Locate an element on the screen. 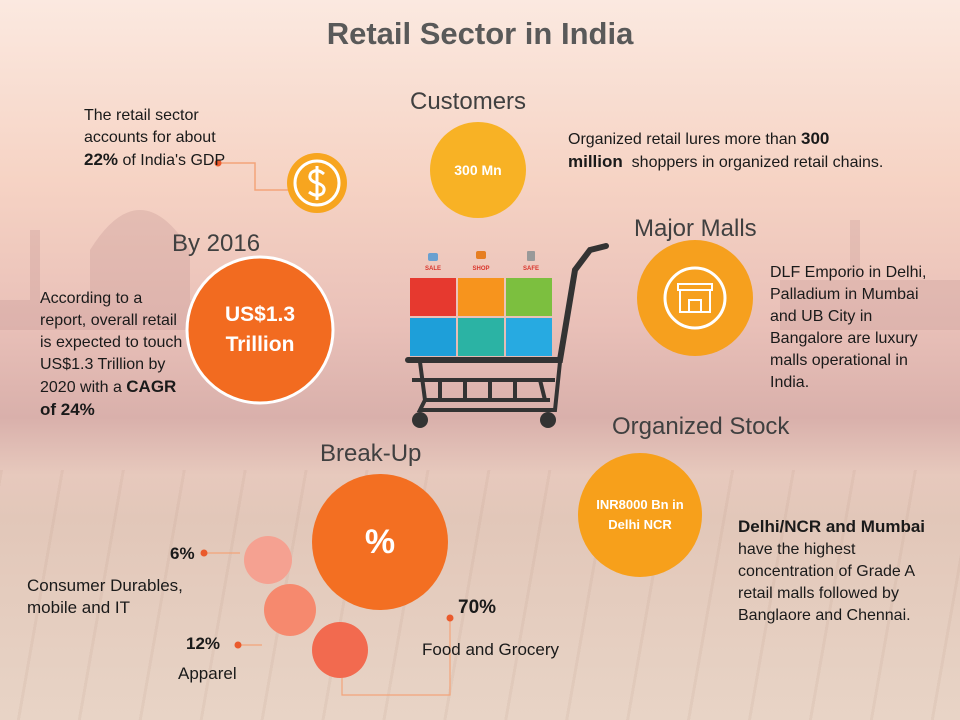 Image resolution: width=960 pixels, height=720 pixels. text-segment: 300 million is located at coordinates (701, 150).